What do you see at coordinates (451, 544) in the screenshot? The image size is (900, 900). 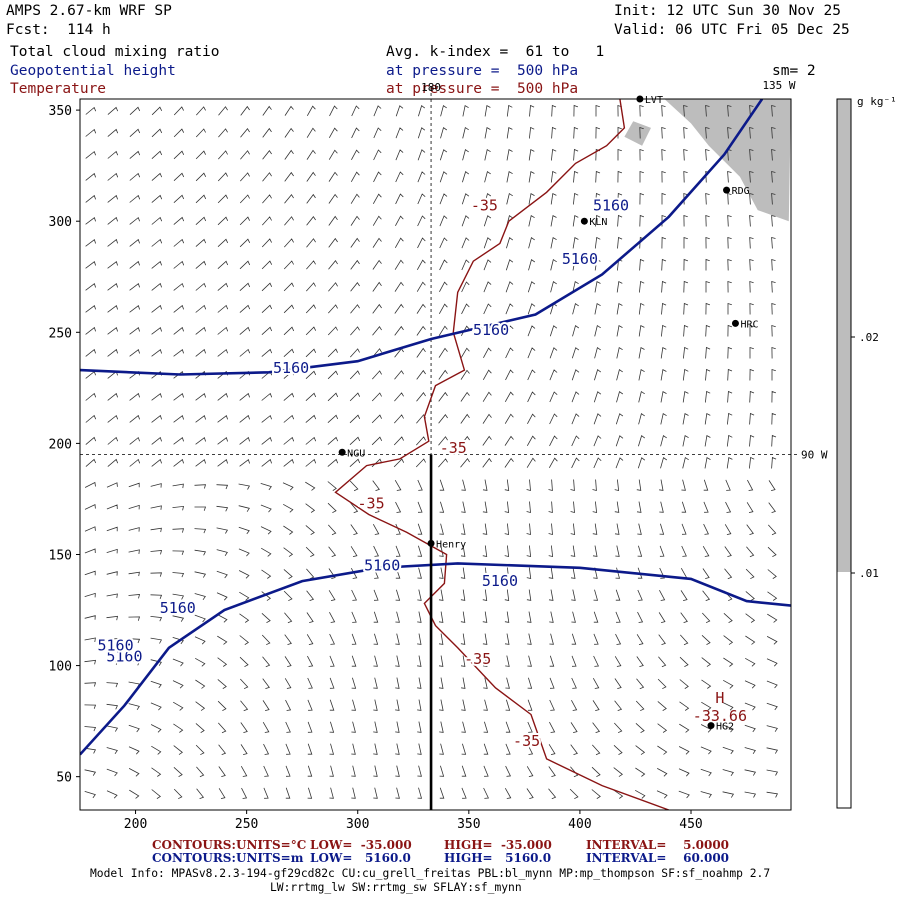 I see `station-label-henry: Henry` at bounding box center [451, 544].